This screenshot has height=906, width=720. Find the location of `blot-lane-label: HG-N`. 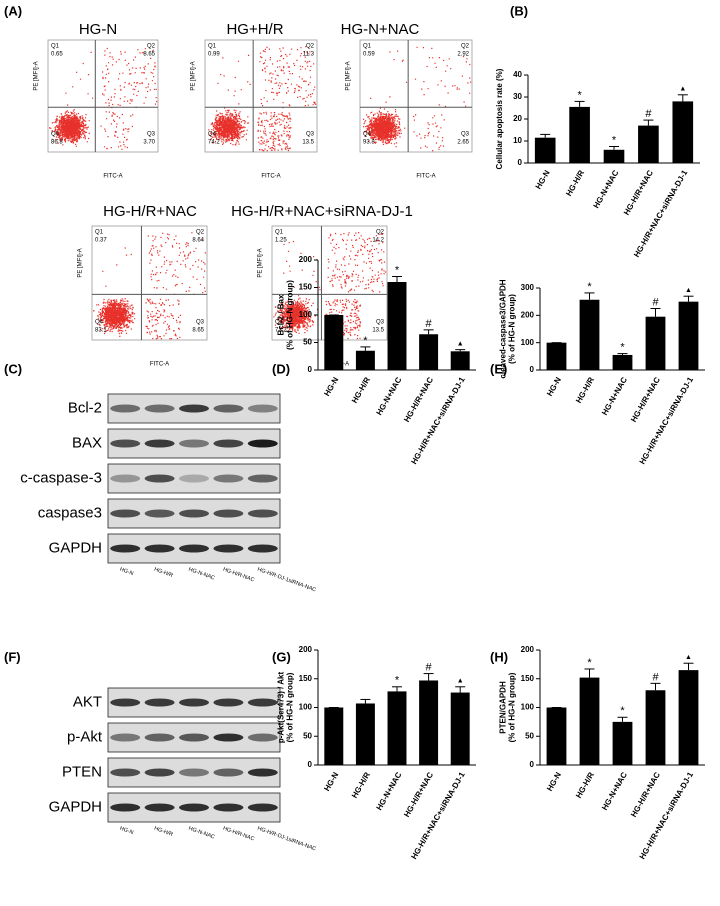

blot-lane-label: HG-N is located at coordinates (126, 831).